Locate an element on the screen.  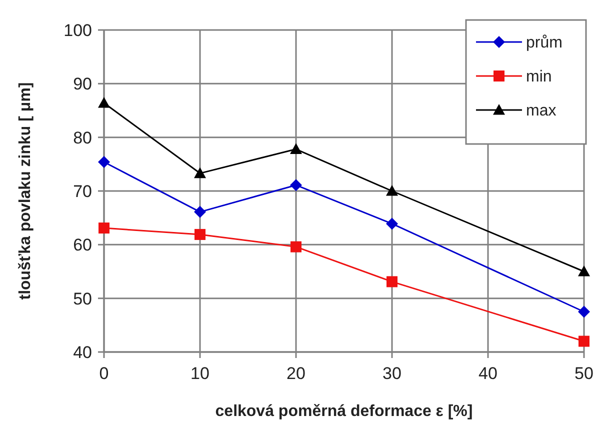
y-tick-label: 70 is located at coordinates (82, 191).